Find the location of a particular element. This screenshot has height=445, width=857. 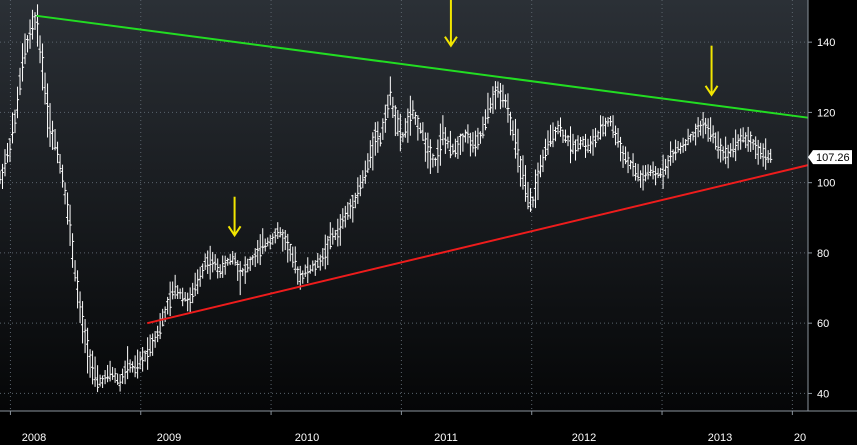

x-tick-label: 2013 is located at coordinates (720, 438).